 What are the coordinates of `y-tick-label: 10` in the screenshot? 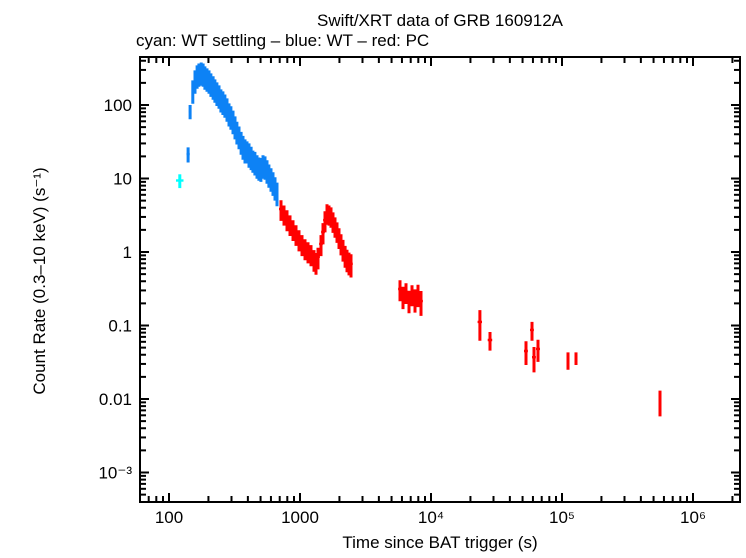 It's located at (122, 179).